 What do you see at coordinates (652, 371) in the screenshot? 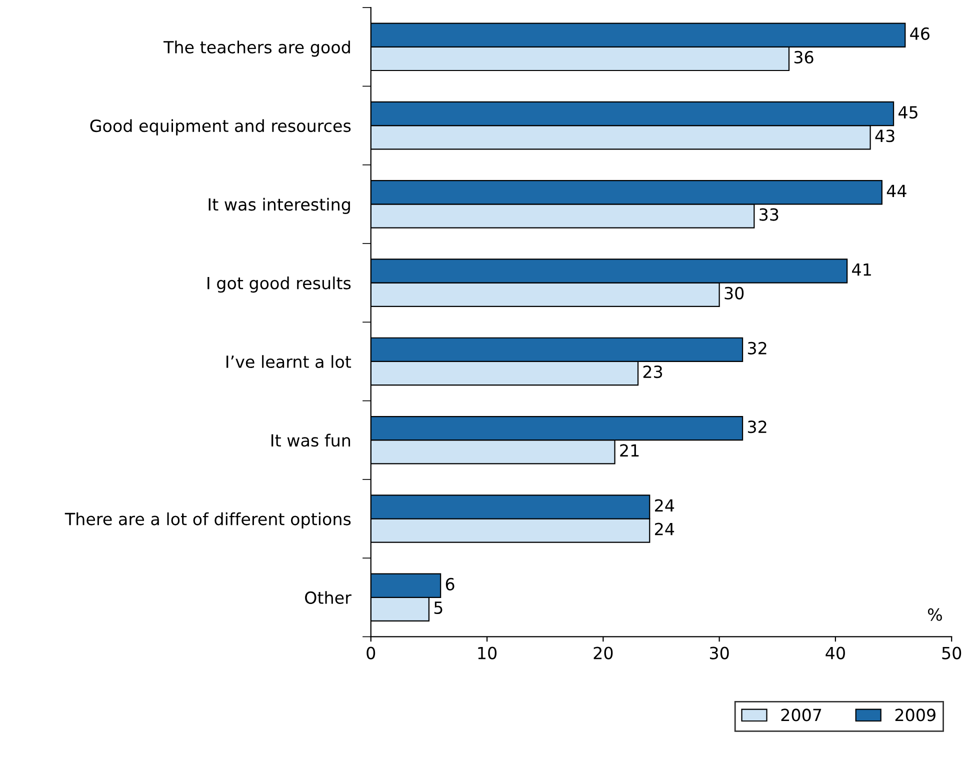
I see `data-label: 23` at bounding box center [652, 371].